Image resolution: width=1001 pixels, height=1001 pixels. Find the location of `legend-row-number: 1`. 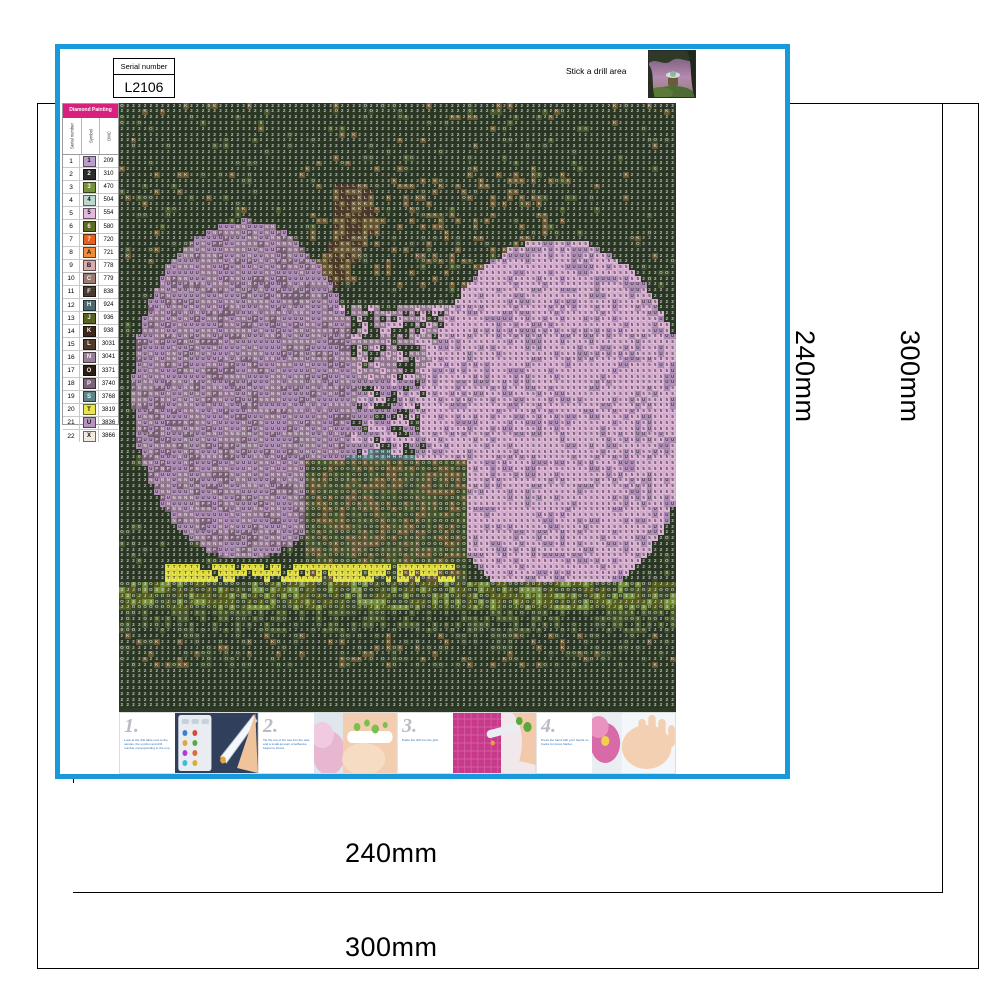

legend-row-number: 1 is located at coordinates (71, 161).